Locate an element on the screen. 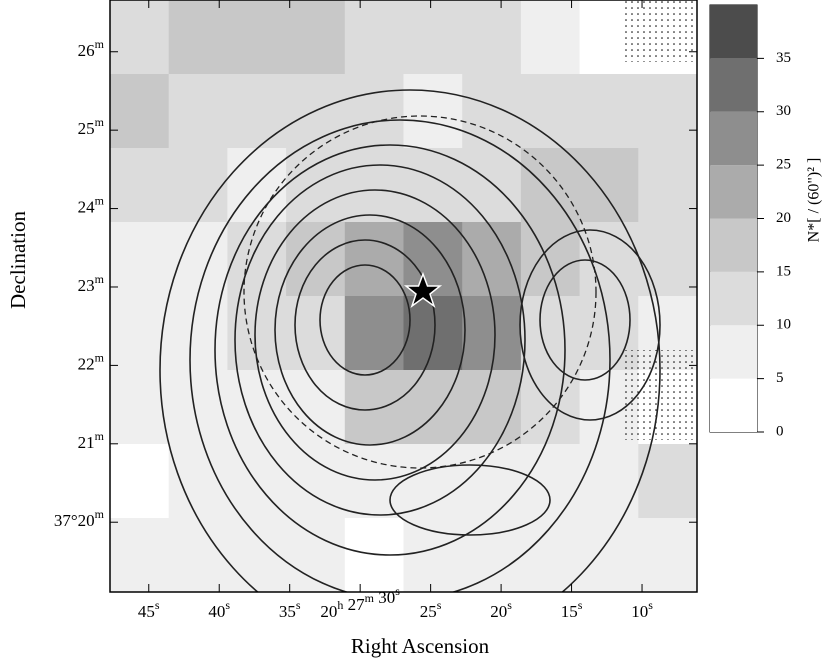 The image size is (830, 670). x-tick-label: 20h 27m 30s is located at coordinates (360, 602).